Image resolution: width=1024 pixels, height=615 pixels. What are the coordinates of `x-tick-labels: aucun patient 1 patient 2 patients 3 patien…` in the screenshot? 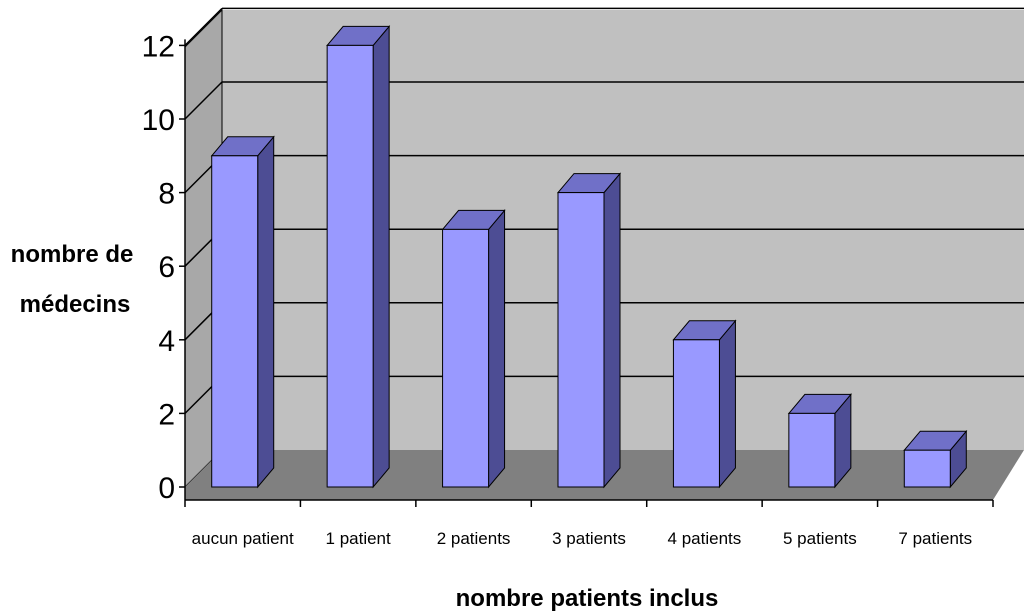 It's located at (582, 538).